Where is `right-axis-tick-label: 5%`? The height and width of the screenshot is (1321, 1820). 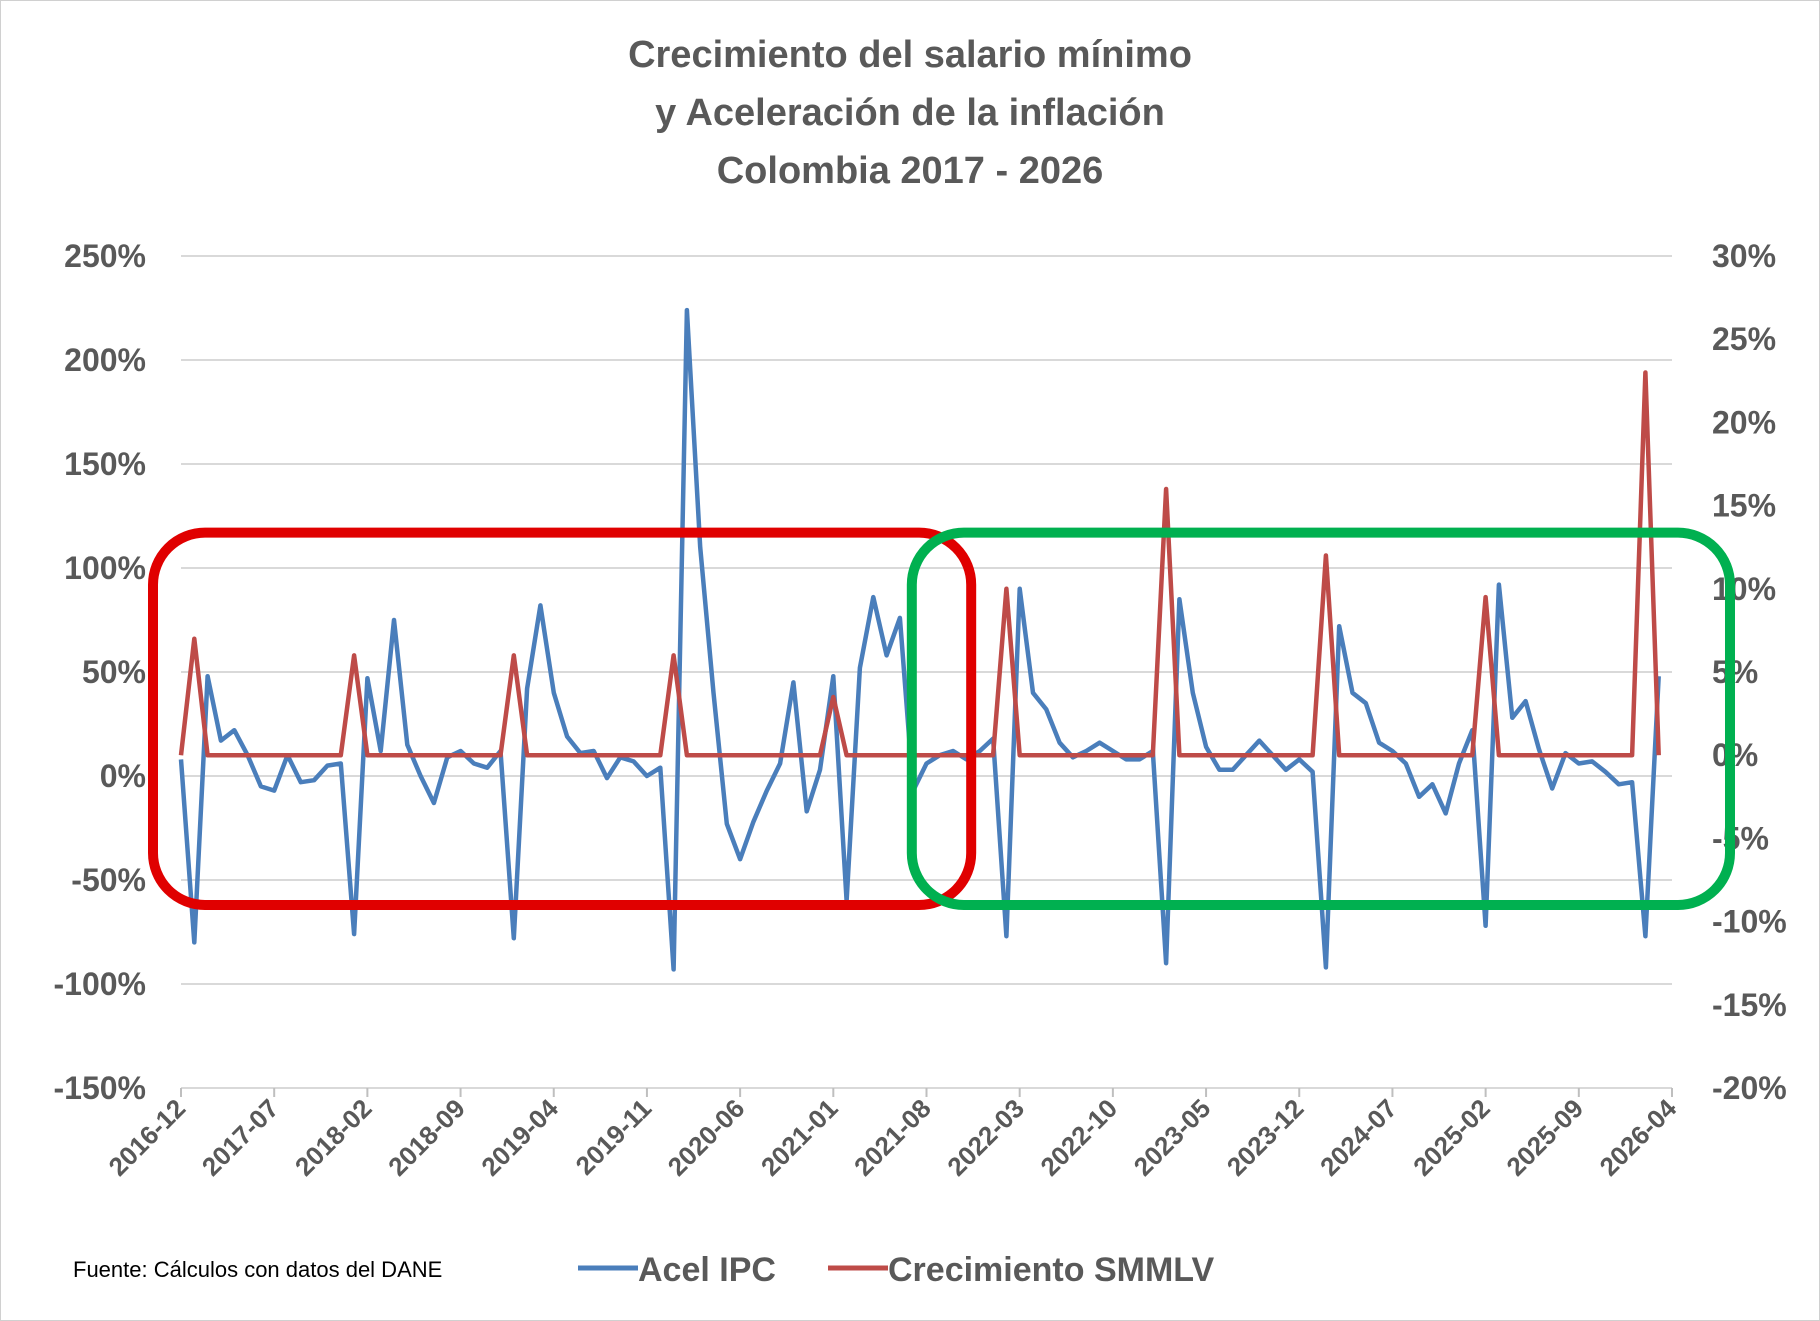 right-axis-tick-label: 5% is located at coordinates (1735, 672).